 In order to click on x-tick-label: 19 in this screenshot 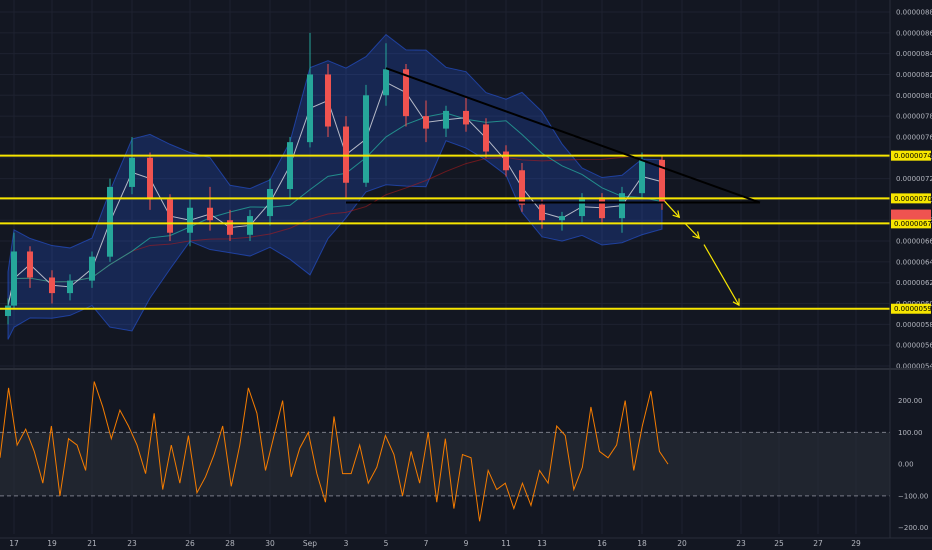, I will do `click(52, 543)`.